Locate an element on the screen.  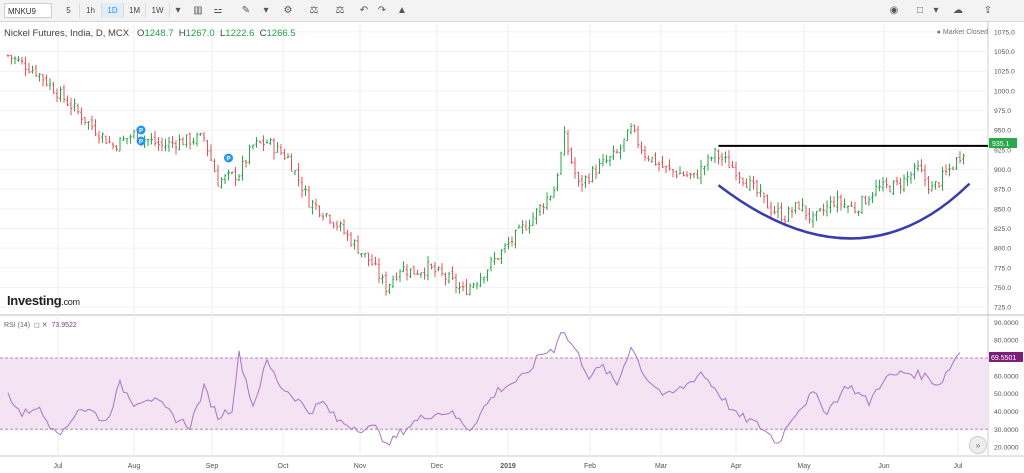
y-tick-label: 950.0 is located at coordinates (1002, 131).